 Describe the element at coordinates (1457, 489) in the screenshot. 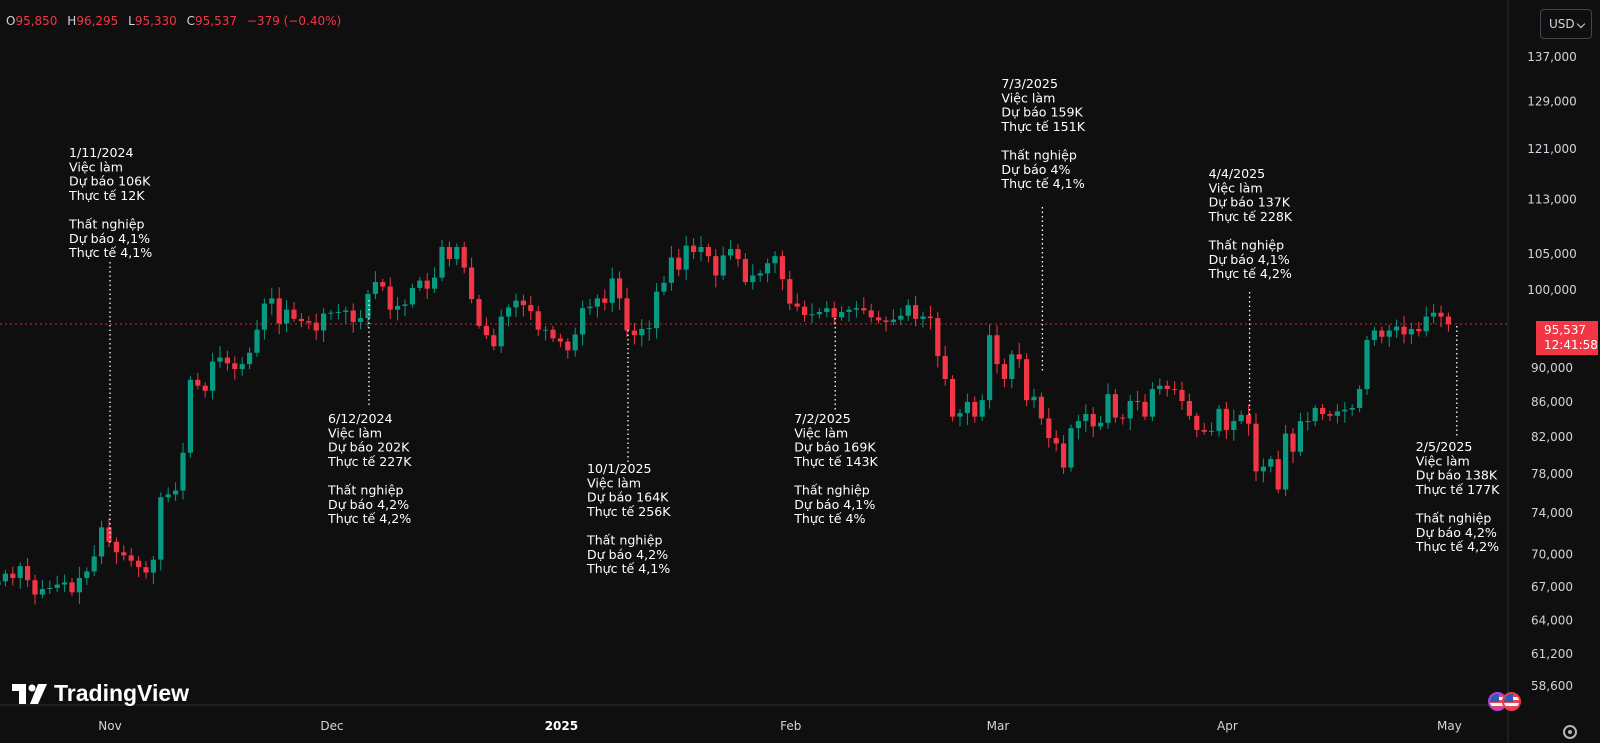

I see `annotation-text: Thực tế 177K` at that location.